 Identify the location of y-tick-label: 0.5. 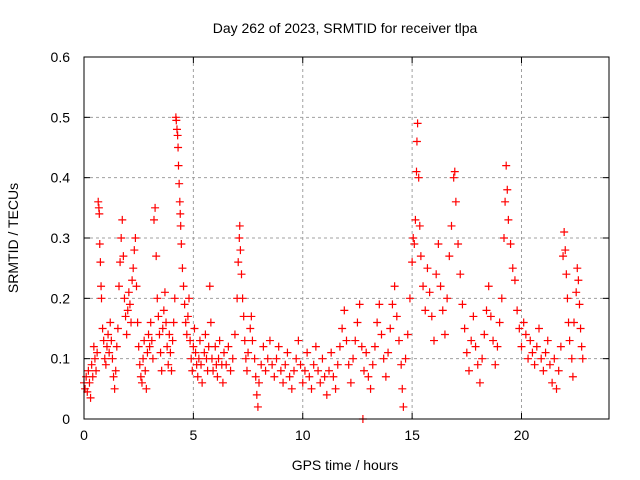
(61, 117).